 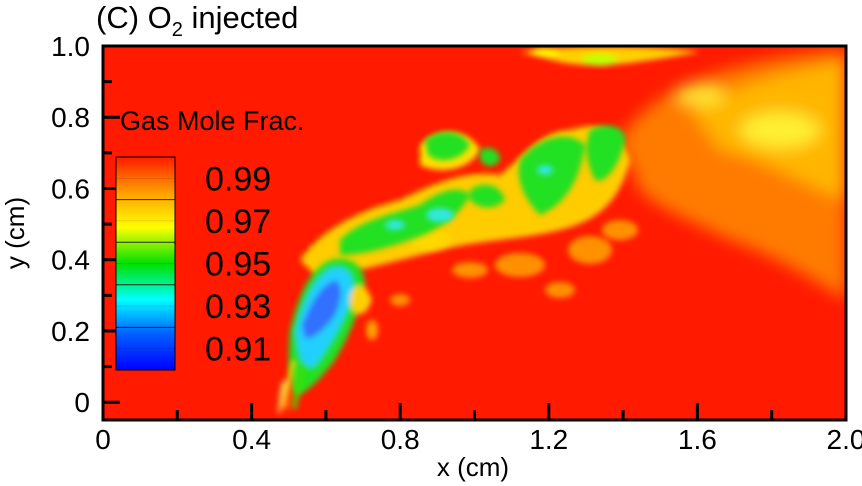 What do you see at coordinates (238, 179) in the screenshot?
I see `colorbar-label: 0.99` at bounding box center [238, 179].